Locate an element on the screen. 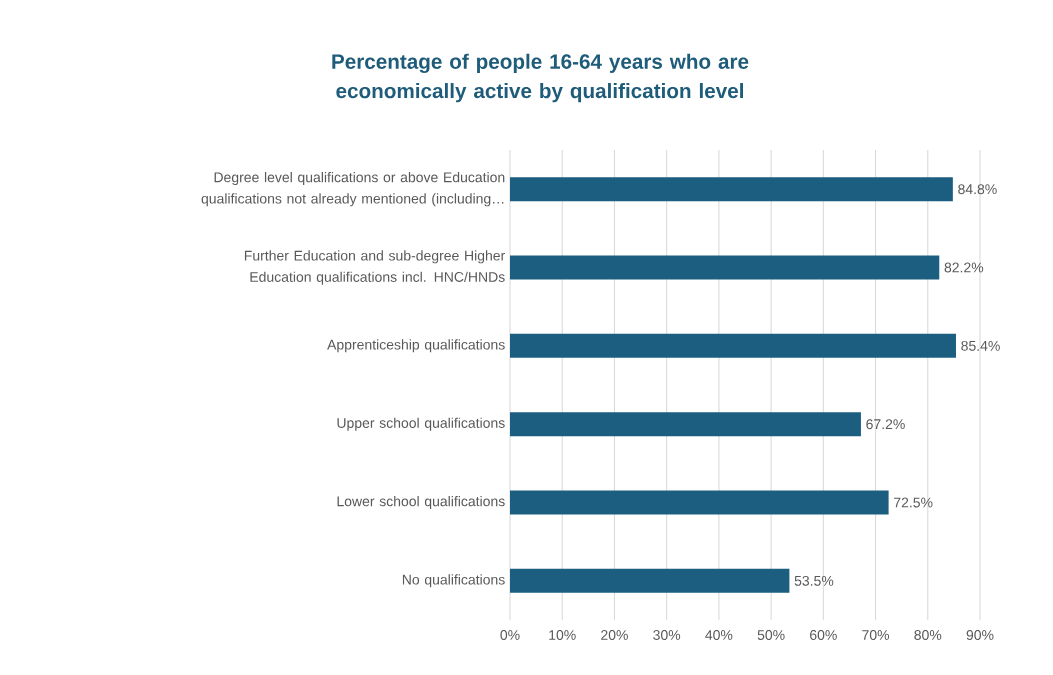 Image resolution: width=1053 pixels, height=675 pixels. x-tick-label: 10% is located at coordinates (562, 635).